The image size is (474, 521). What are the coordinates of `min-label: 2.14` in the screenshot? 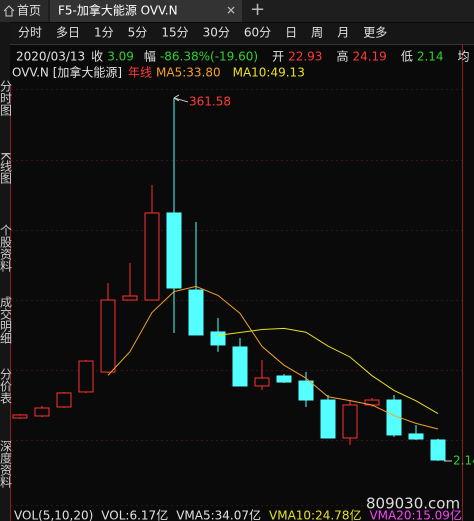 It's located at (463, 460).